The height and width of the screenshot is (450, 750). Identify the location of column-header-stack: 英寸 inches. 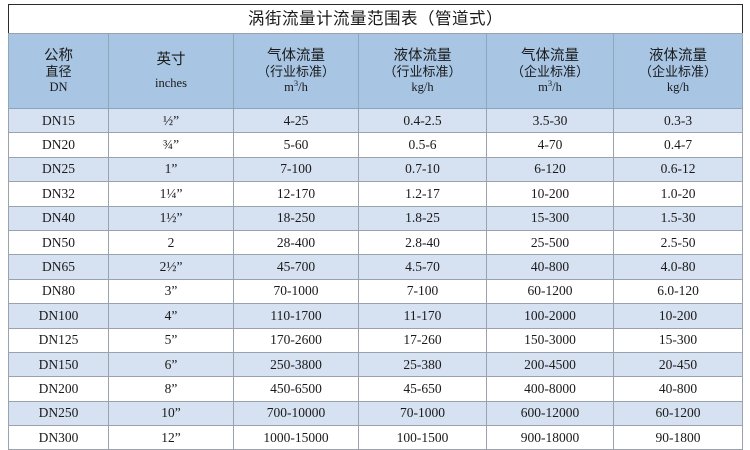
(171, 71).